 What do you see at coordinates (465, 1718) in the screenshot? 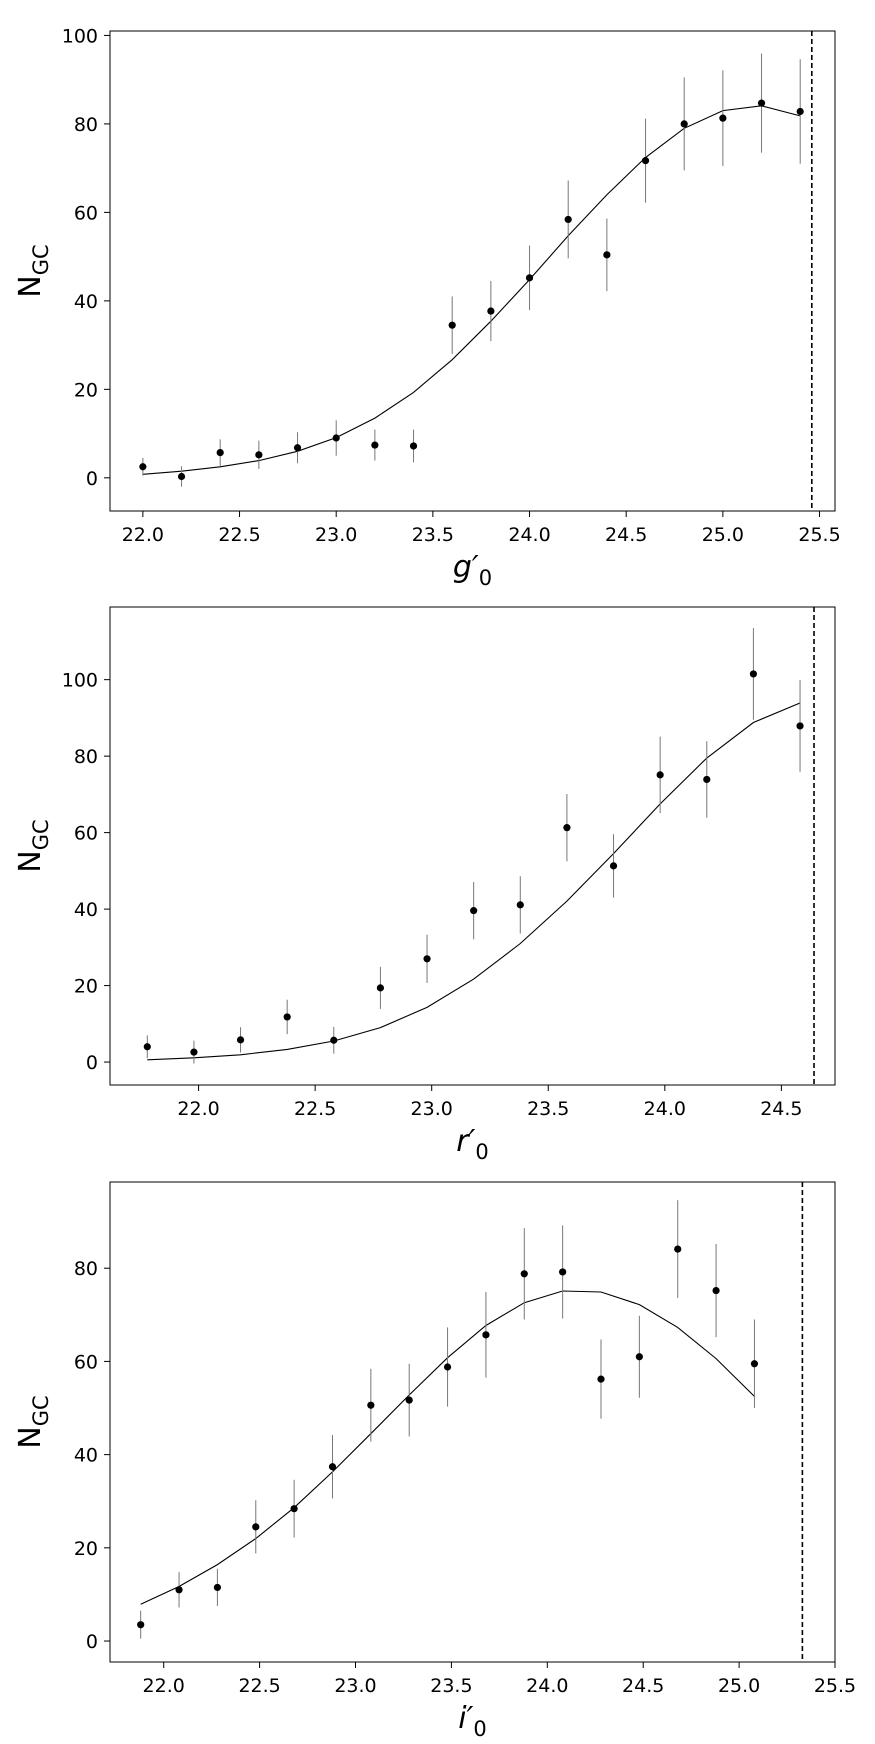
I see `x-axis-label-main: i′` at bounding box center [465, 1718].